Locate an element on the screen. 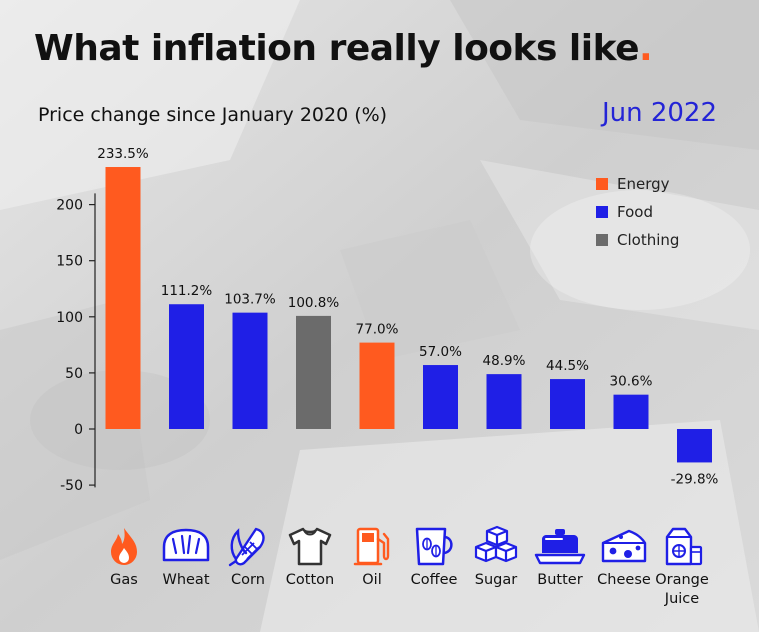 The width and height of the screenshot is (759, 632). bar-corn is located at coordinates (250, 370).